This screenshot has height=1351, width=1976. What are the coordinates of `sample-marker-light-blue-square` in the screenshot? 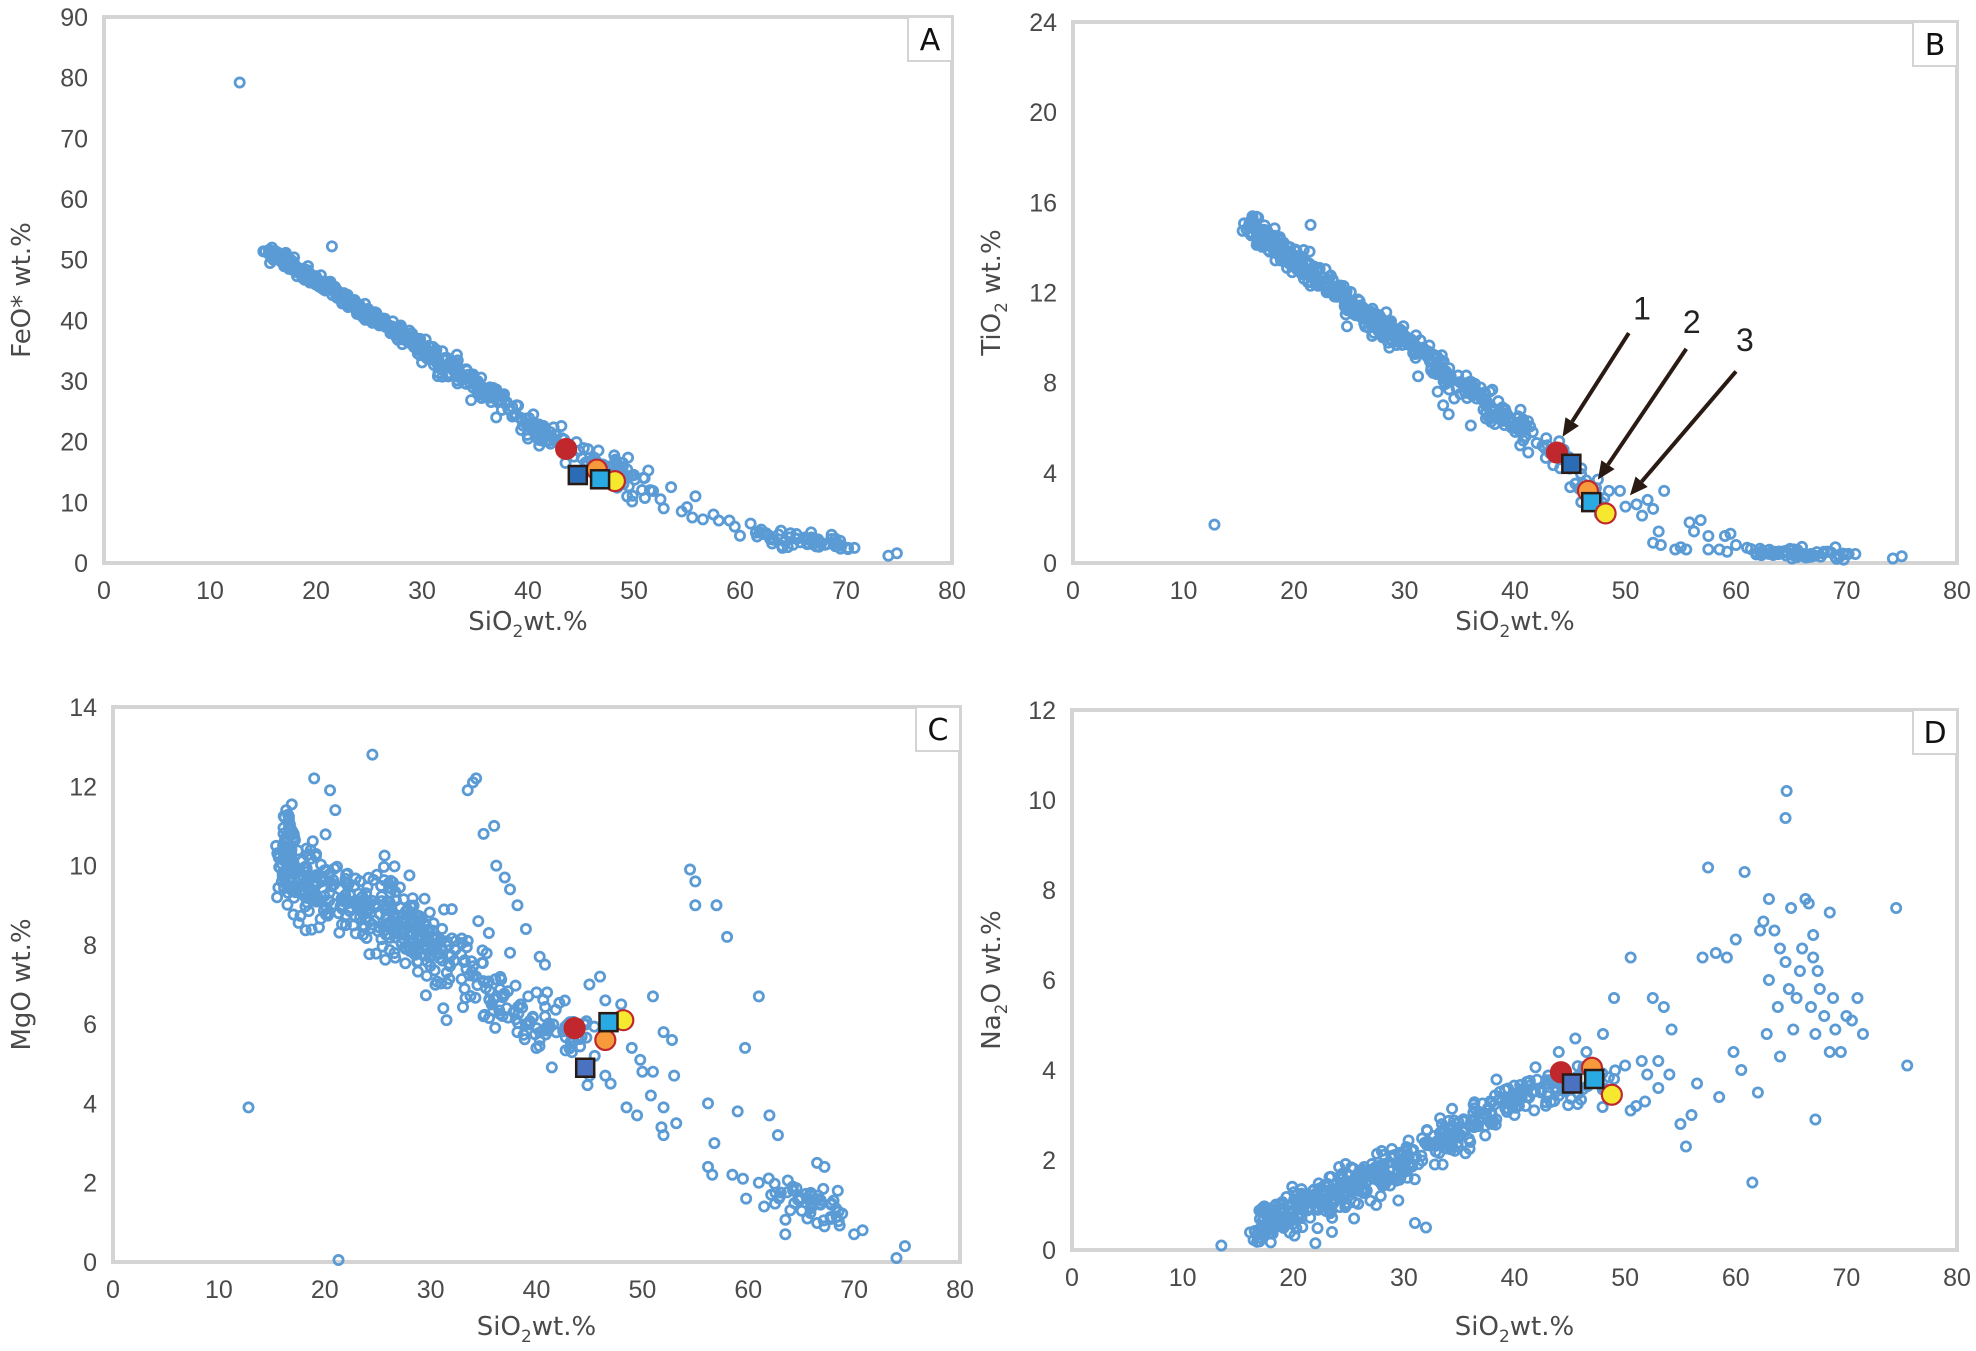 It's located at (600, 479).